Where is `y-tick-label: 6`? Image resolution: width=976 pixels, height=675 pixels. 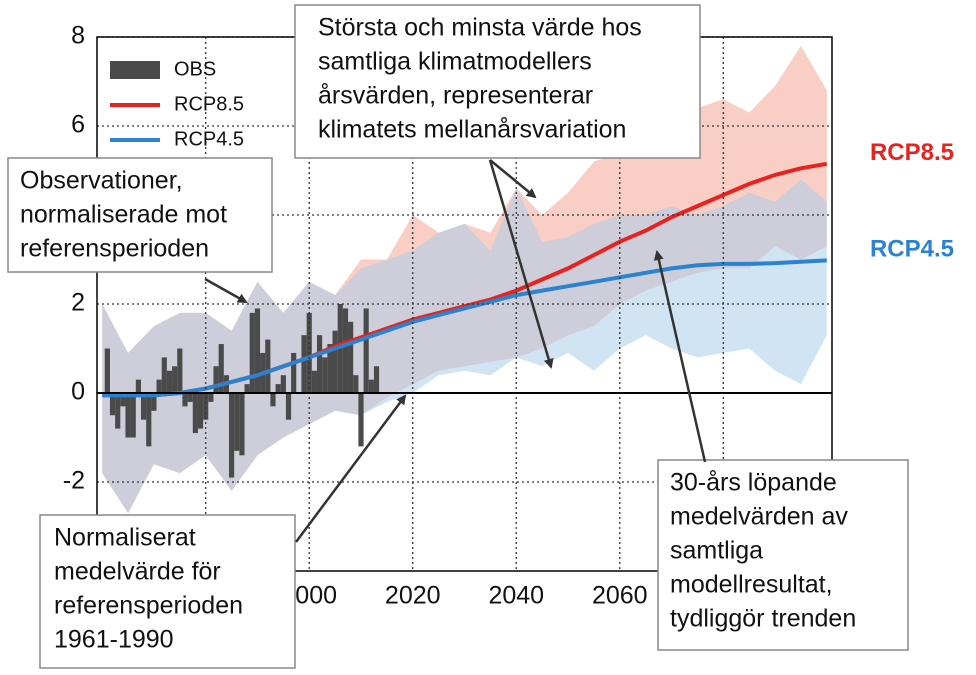
y-tick-label: 6 is located at coordinates (78, 125).